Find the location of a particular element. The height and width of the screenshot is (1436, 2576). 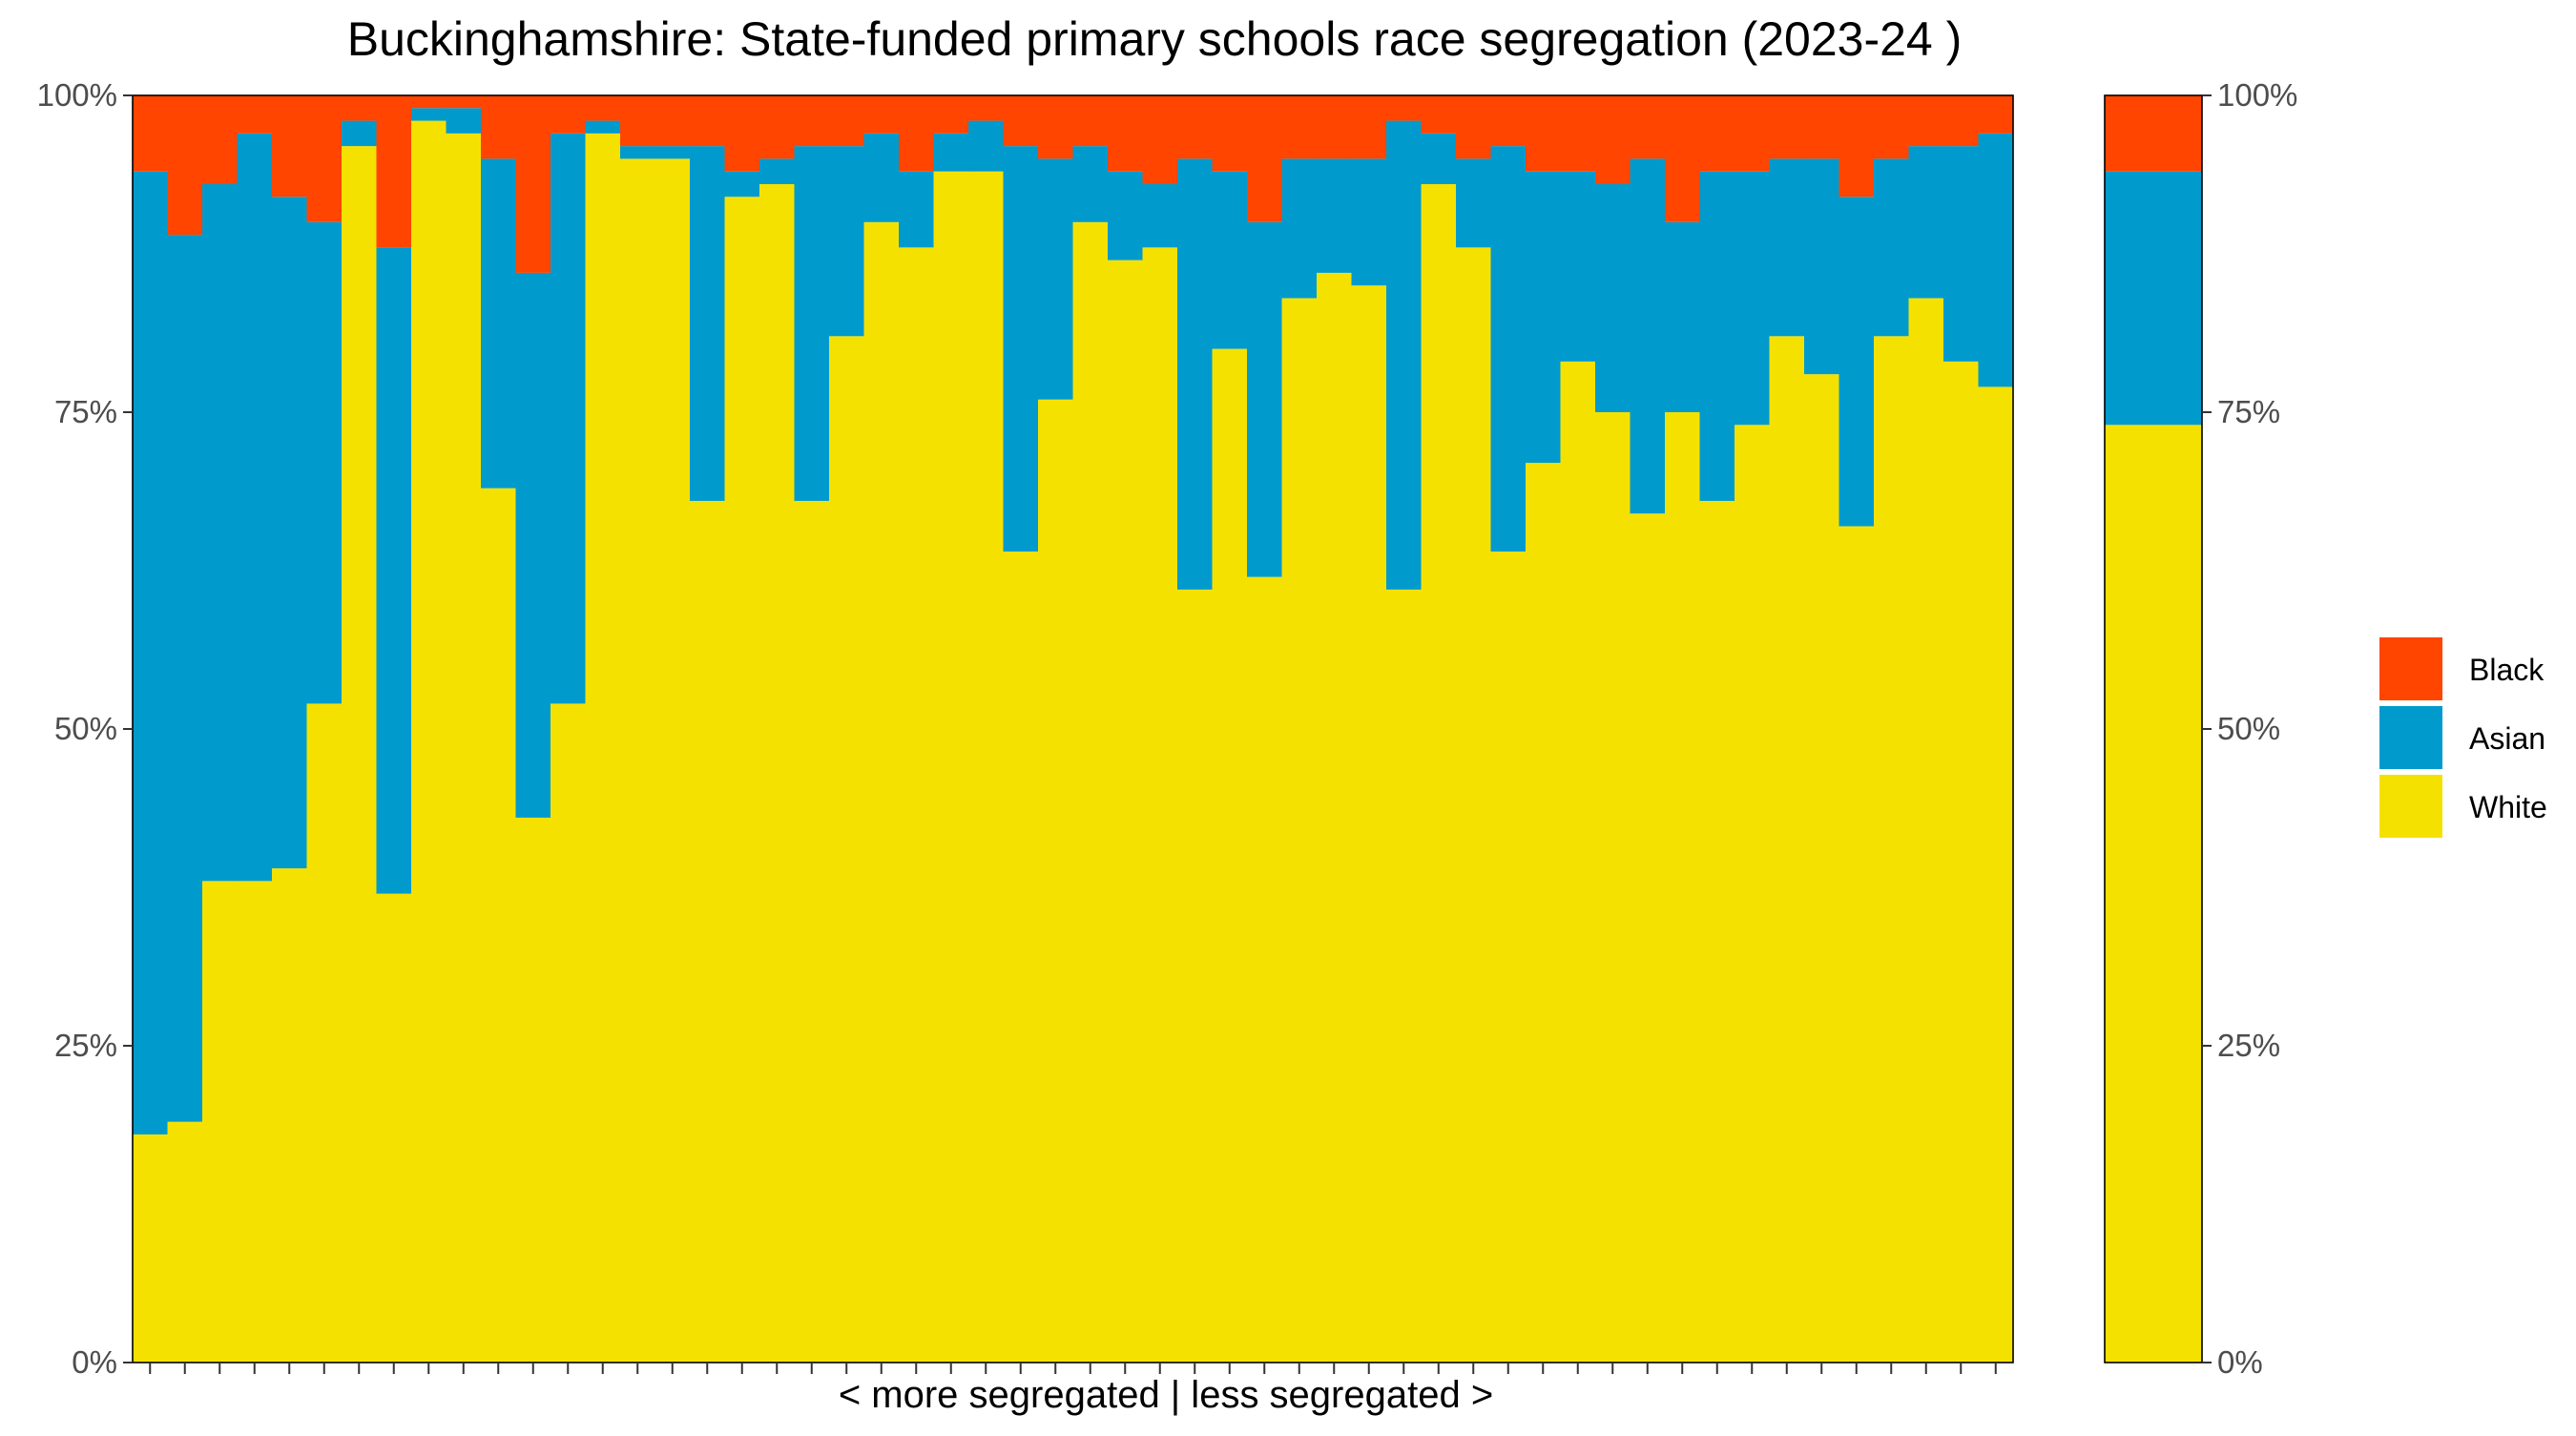

y-tick-label-left: 50% is located at coordinates (85, 728).